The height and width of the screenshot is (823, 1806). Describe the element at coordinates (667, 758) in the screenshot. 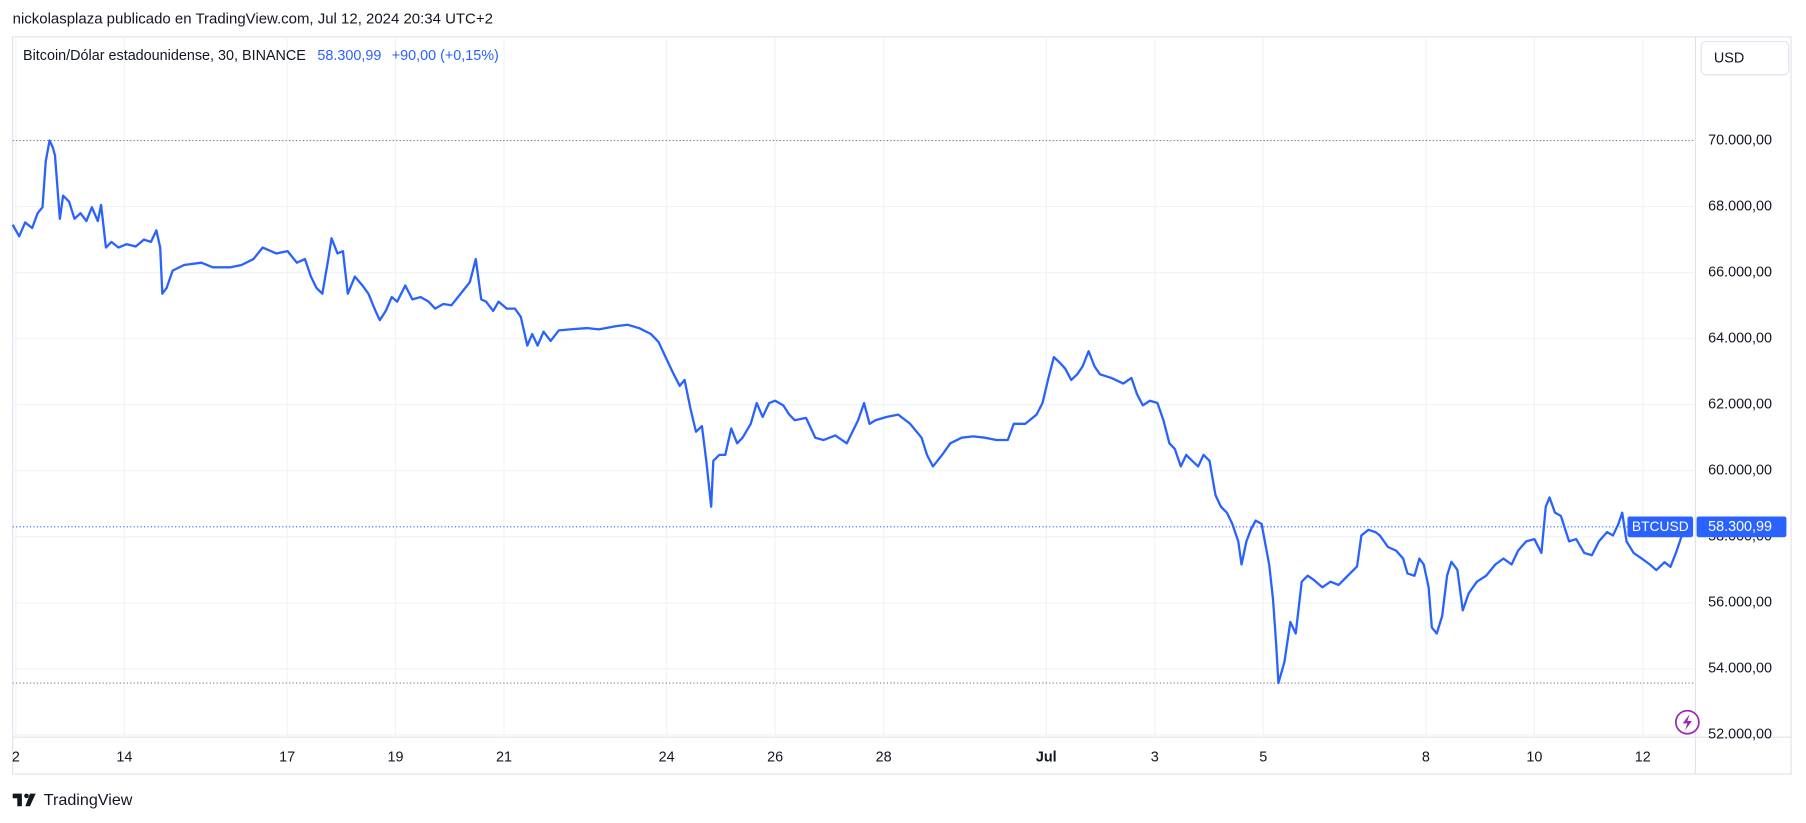

I see `x-tick-label: 24` at that location.